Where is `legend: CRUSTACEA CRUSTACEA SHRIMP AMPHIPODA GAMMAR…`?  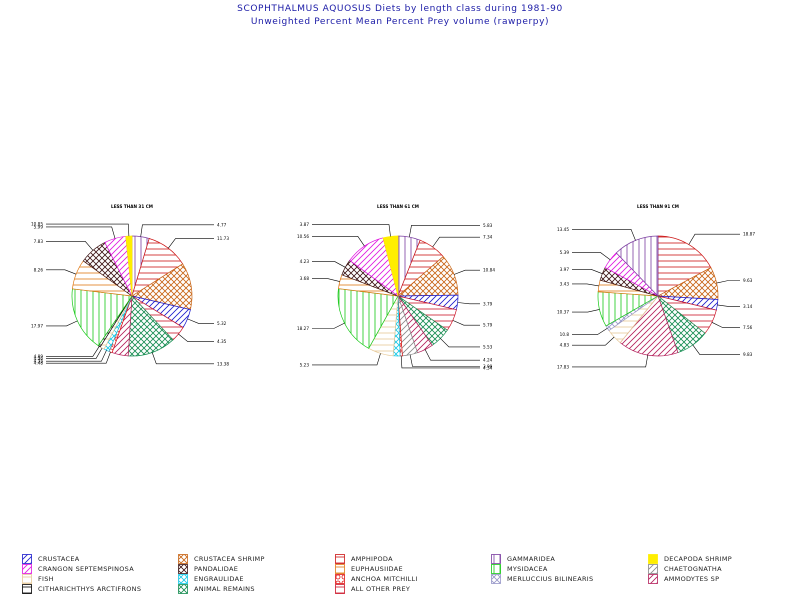 legend: CRUSTACEA CRUSTACEA SHRIMP AMPHIPODA GAMMAR… is located at coordinates (411, 576).